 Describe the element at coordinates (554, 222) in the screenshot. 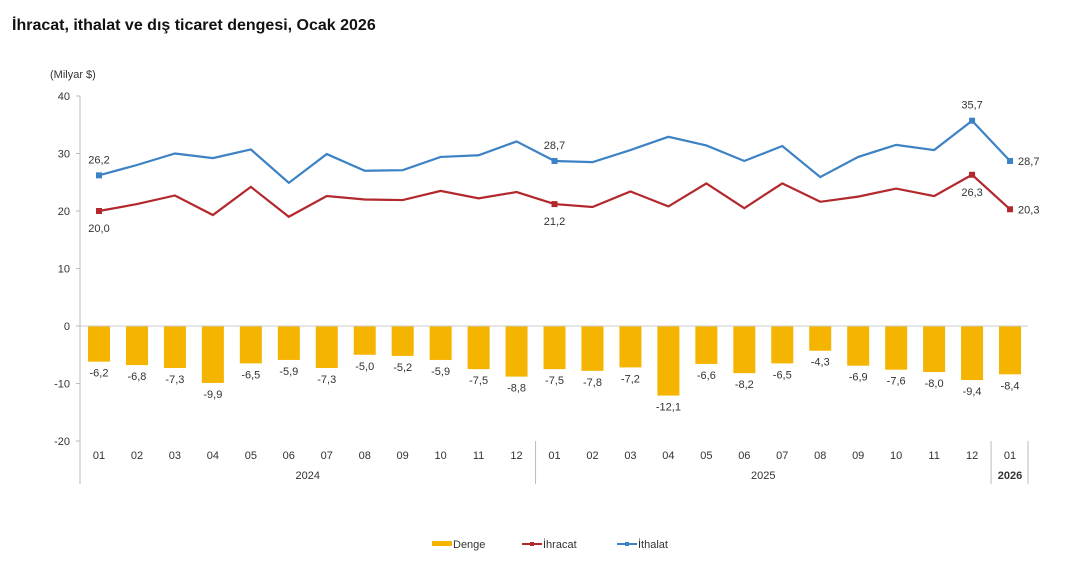

I see `point-label-ihracat: 21,2` at that location.